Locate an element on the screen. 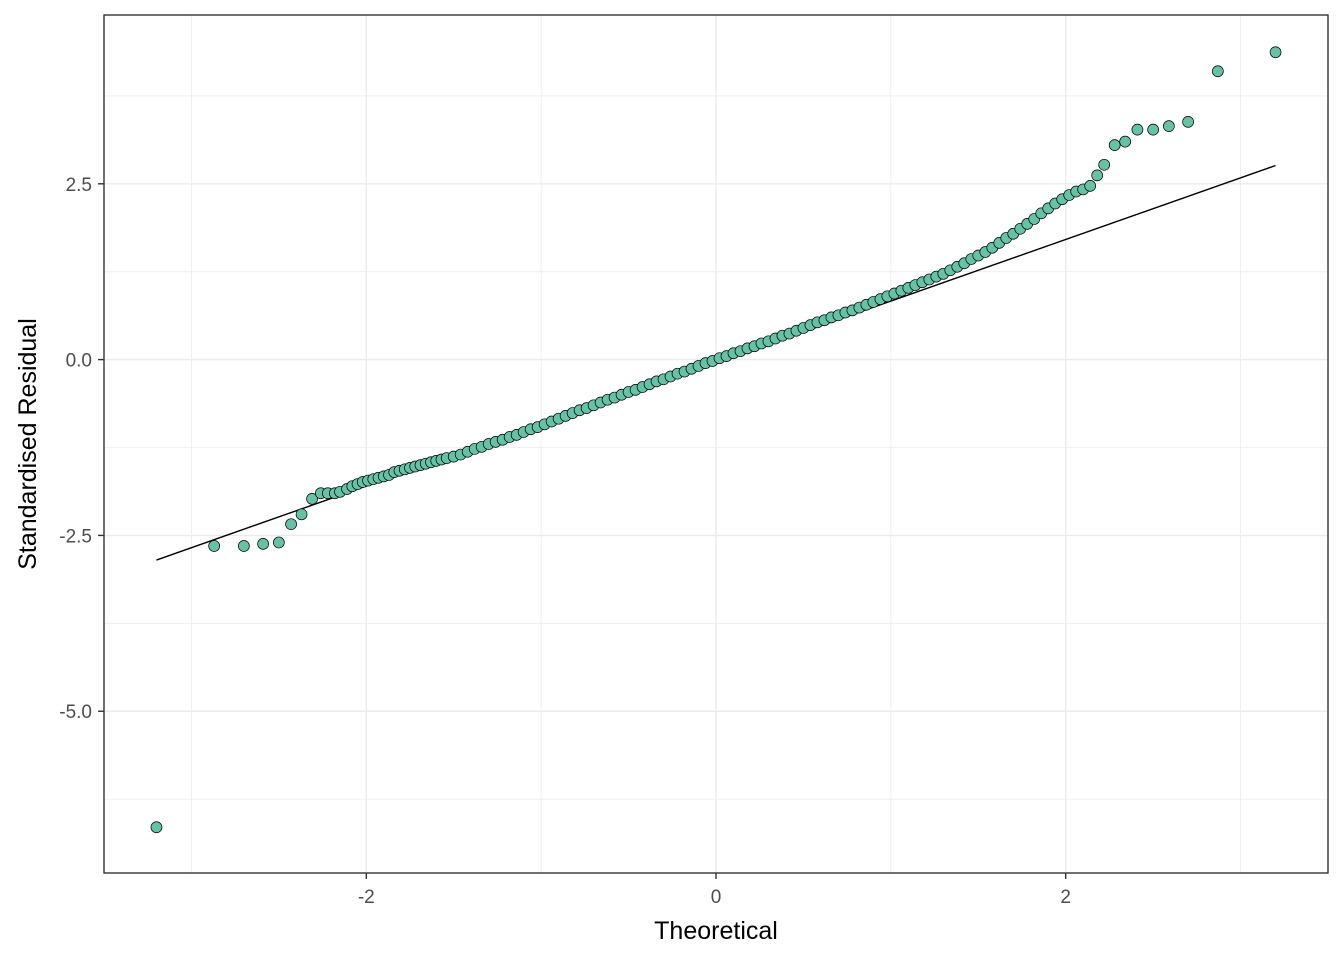 This screenshot has width=1344, height=960. y-tick-label: -2.5 is located at coordinates (75, 536).